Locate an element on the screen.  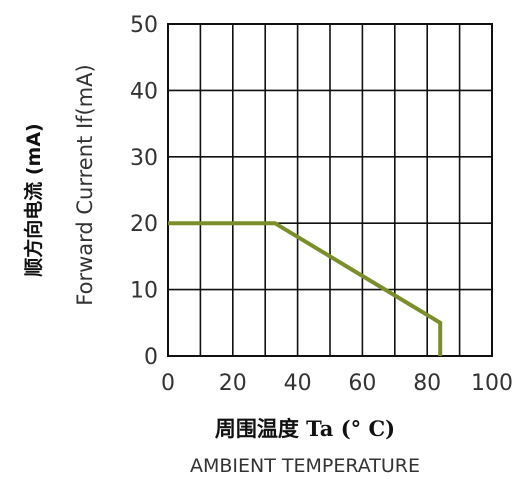
y-tick-label: 20 is located at coordinates (144, 224).